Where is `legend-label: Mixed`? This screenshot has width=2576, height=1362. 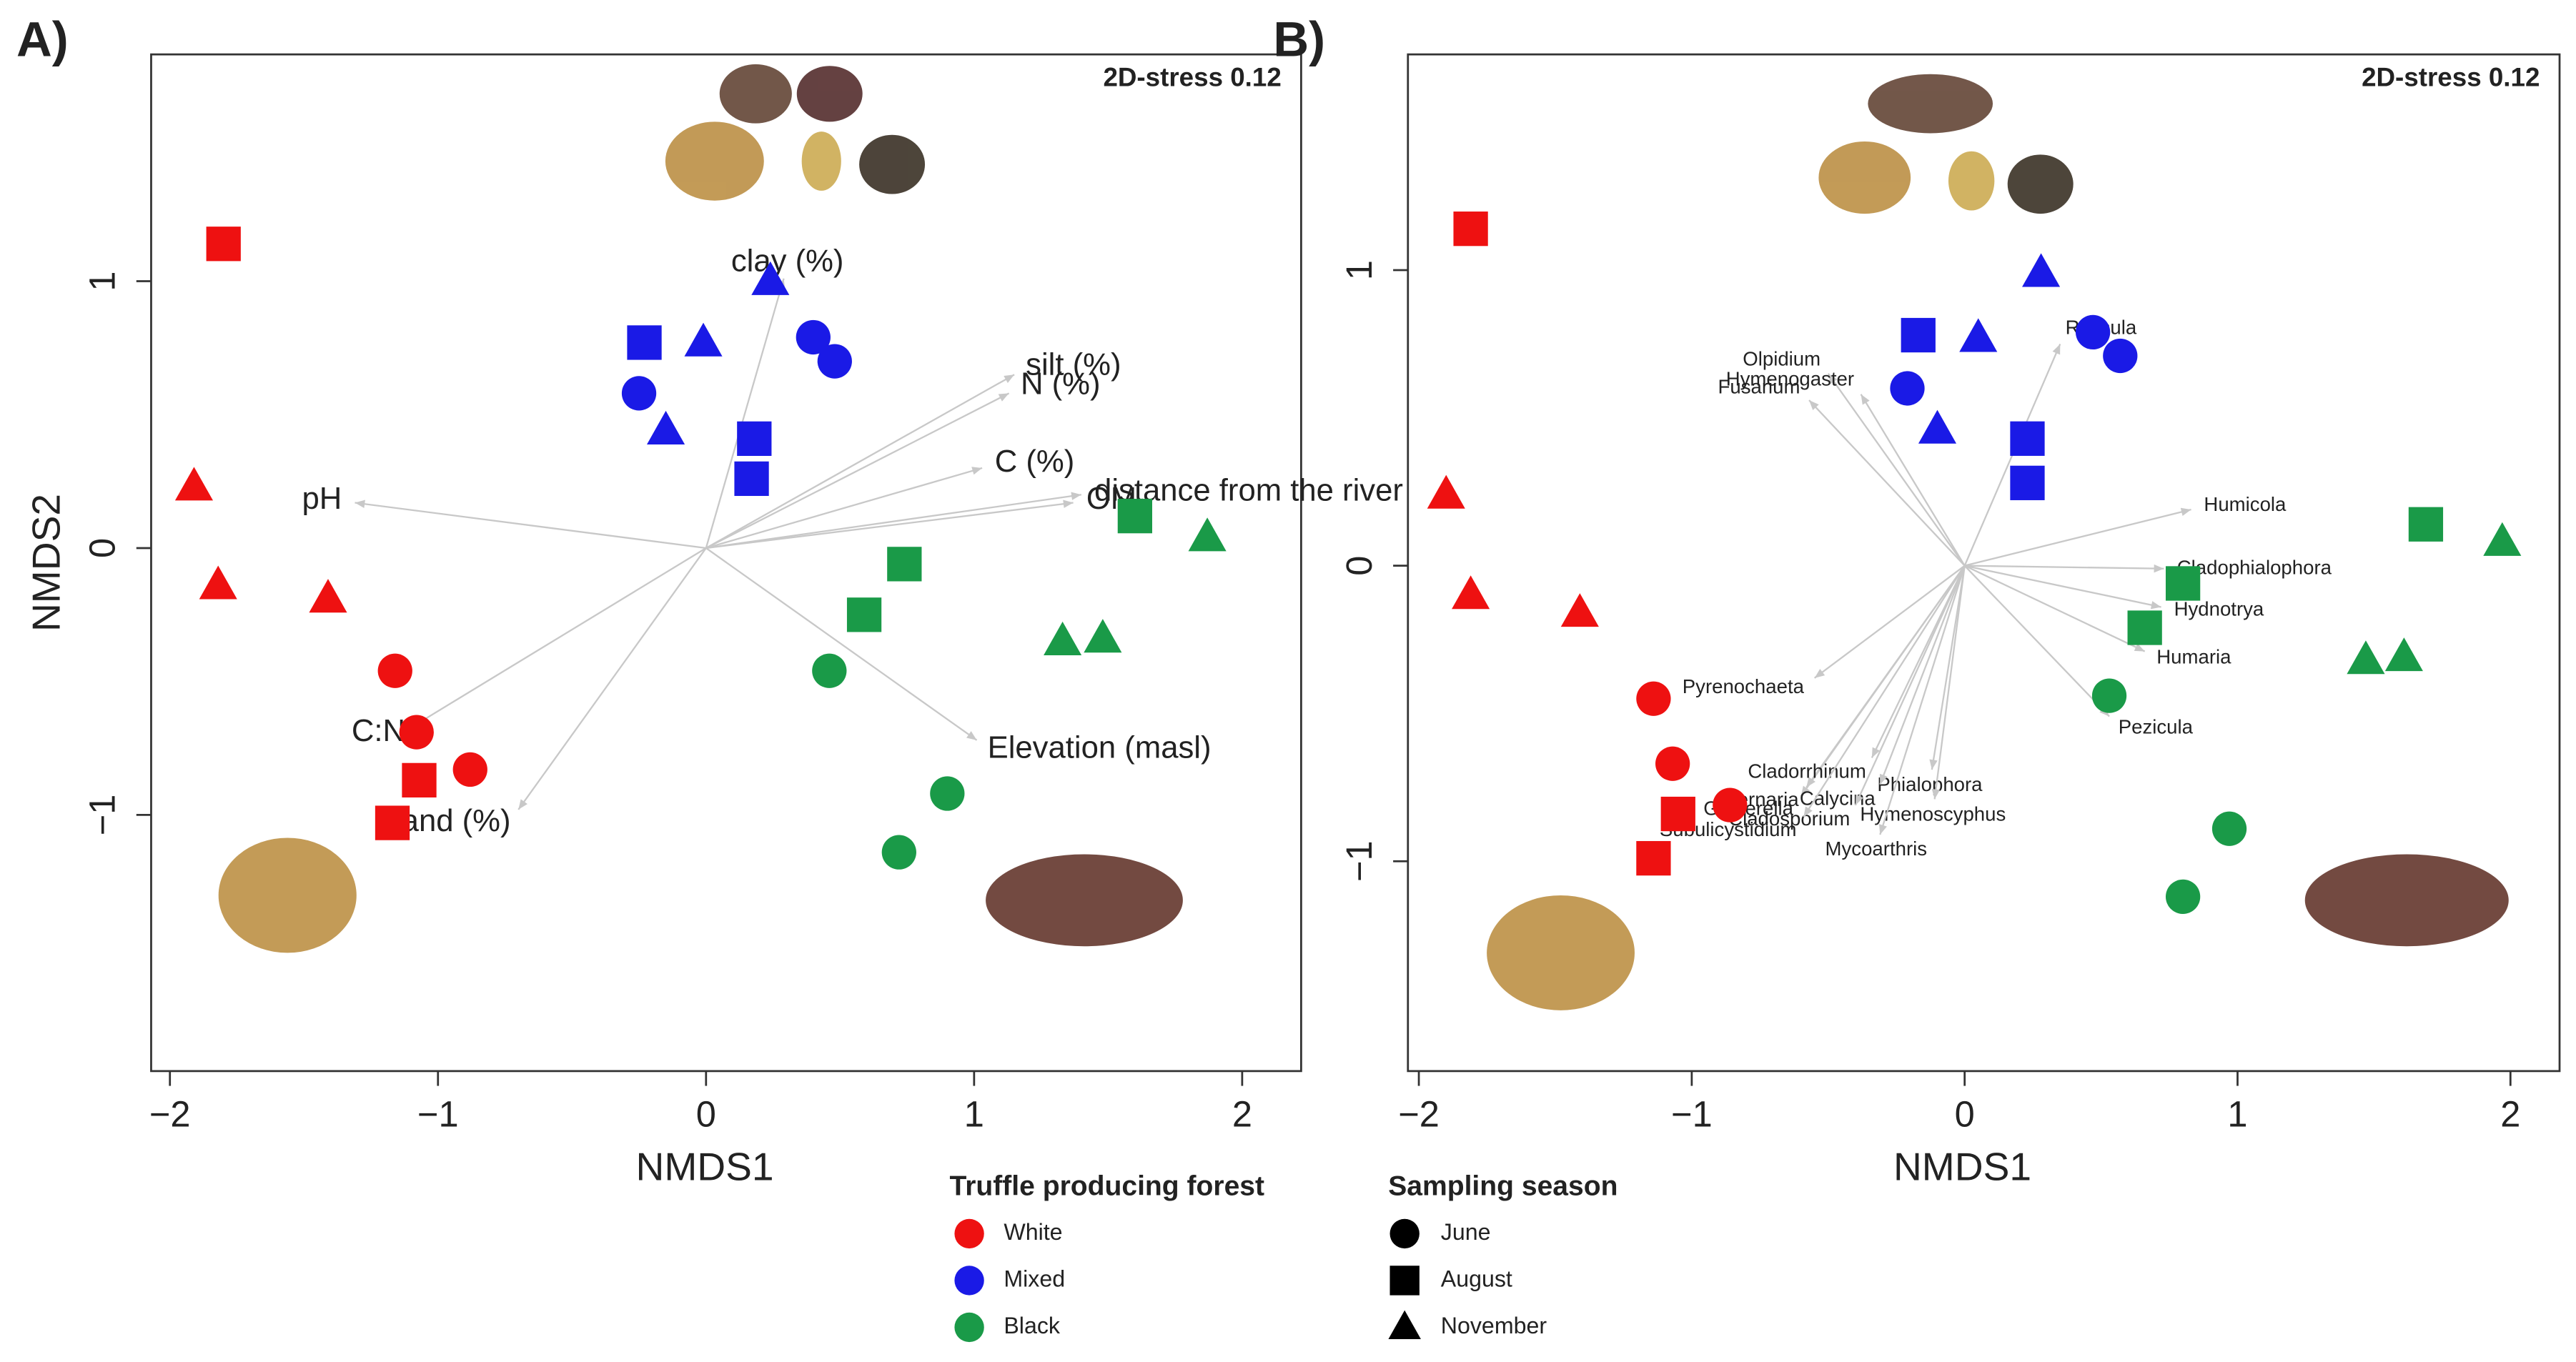 legend-label: Mixed is located at coordinates (1034, 1278).